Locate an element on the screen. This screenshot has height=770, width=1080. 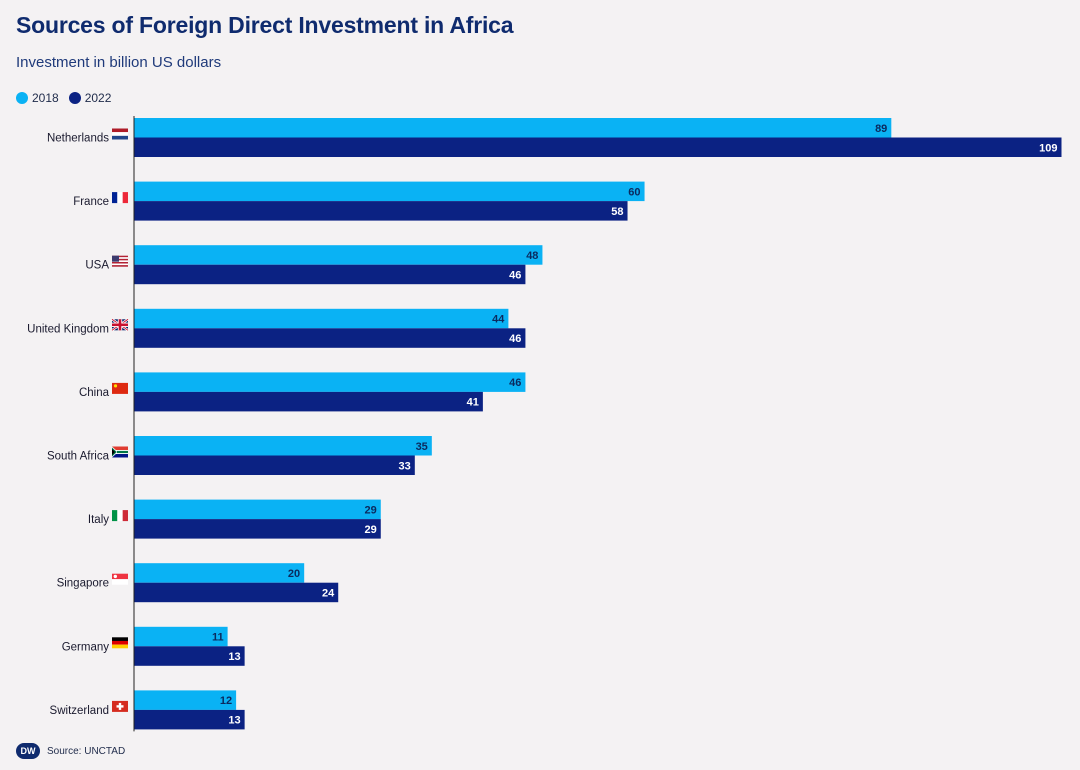
legend-item-2018: 2018 is located at coordinates (37, 98).